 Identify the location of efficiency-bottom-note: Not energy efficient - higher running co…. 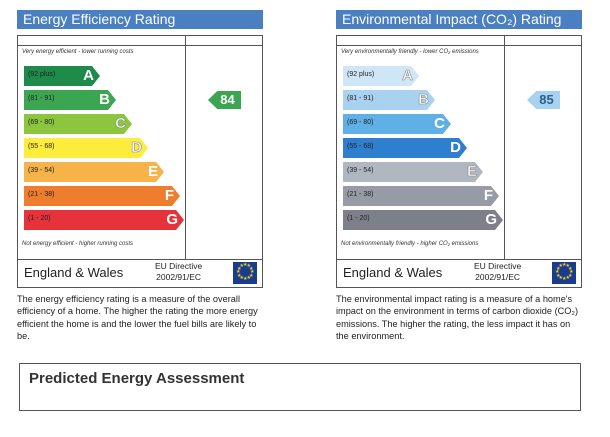
(78, 244).